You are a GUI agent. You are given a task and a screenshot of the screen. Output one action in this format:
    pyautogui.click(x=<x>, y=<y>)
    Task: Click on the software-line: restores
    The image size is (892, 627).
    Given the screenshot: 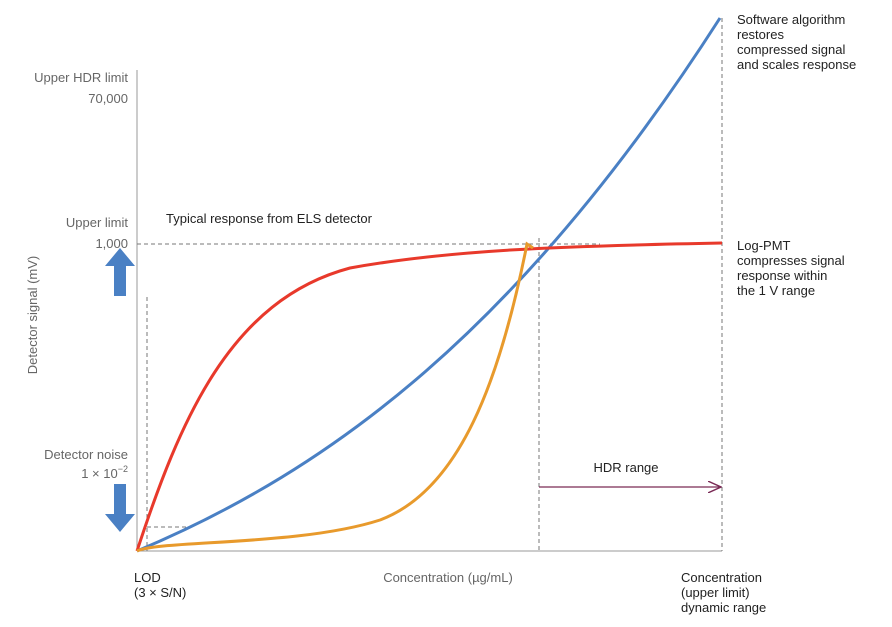 What is the action you would take?
    pyautogui.click(x=760, y=34)
    